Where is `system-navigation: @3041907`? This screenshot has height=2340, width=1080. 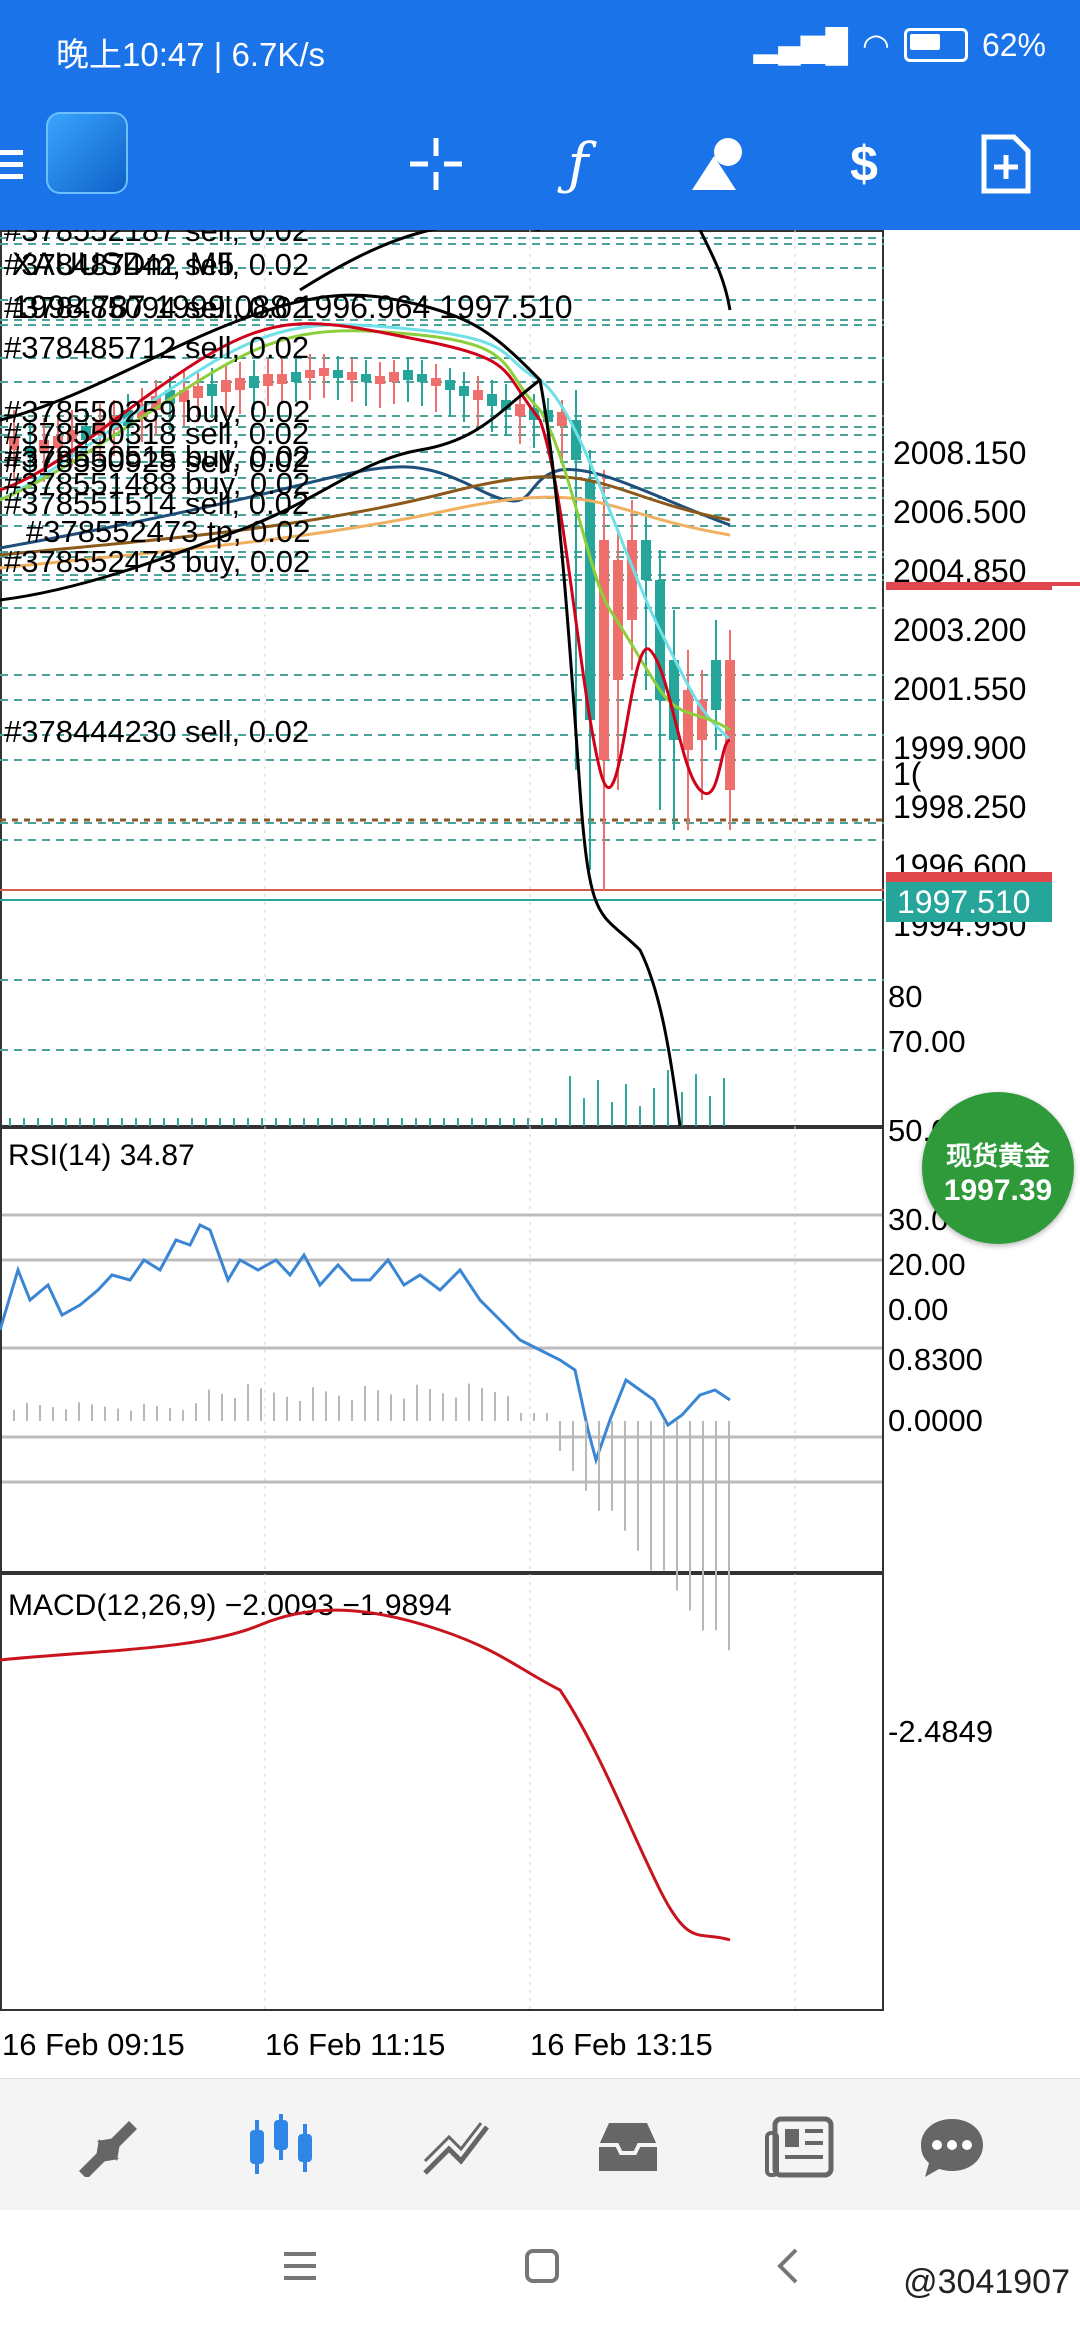 system-navigation: @3041907 is located at coordinates (540, 2275).